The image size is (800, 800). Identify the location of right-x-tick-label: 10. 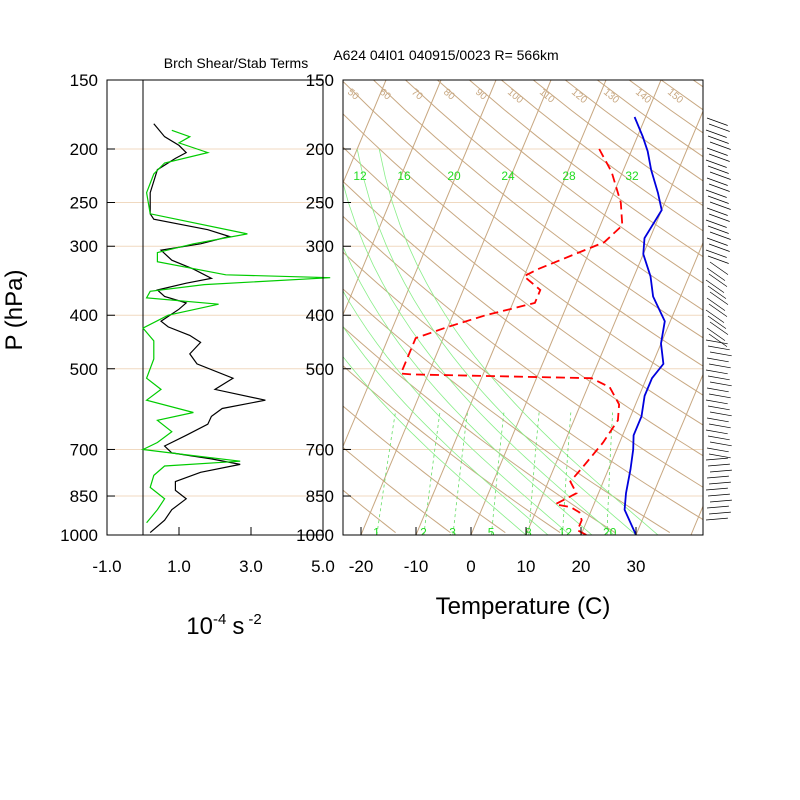
(526, 566).